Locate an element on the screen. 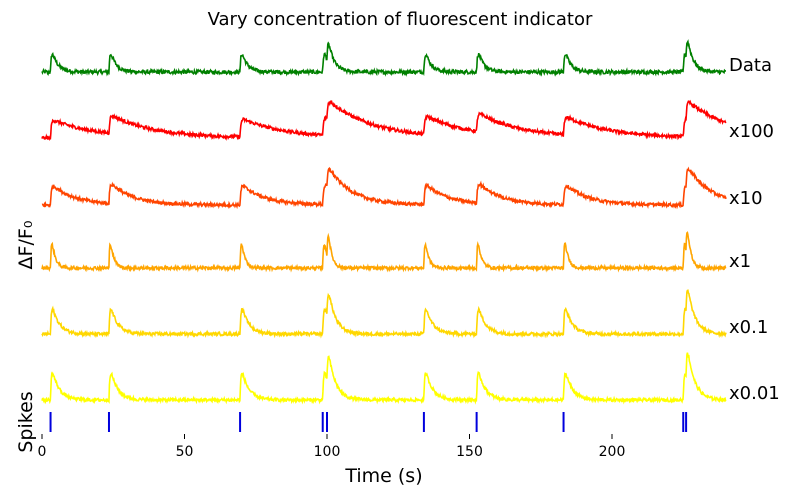  x-tick-label: 50 is located at coordinates (185, 452).